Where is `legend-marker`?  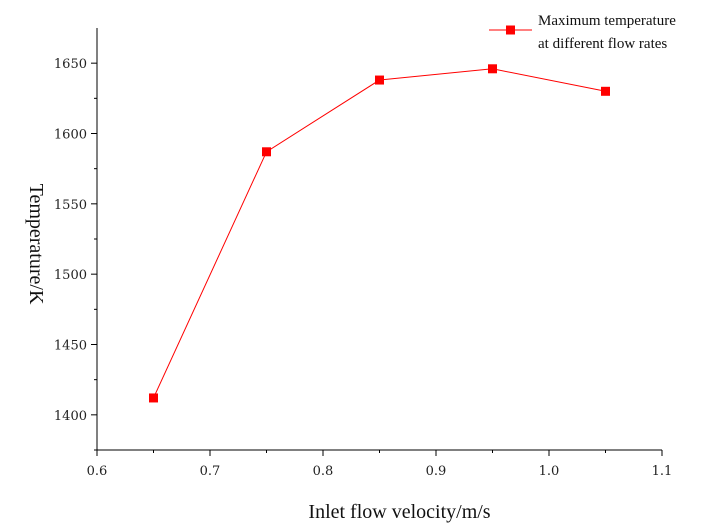
legend-marker is located at coordinates (510, 30).